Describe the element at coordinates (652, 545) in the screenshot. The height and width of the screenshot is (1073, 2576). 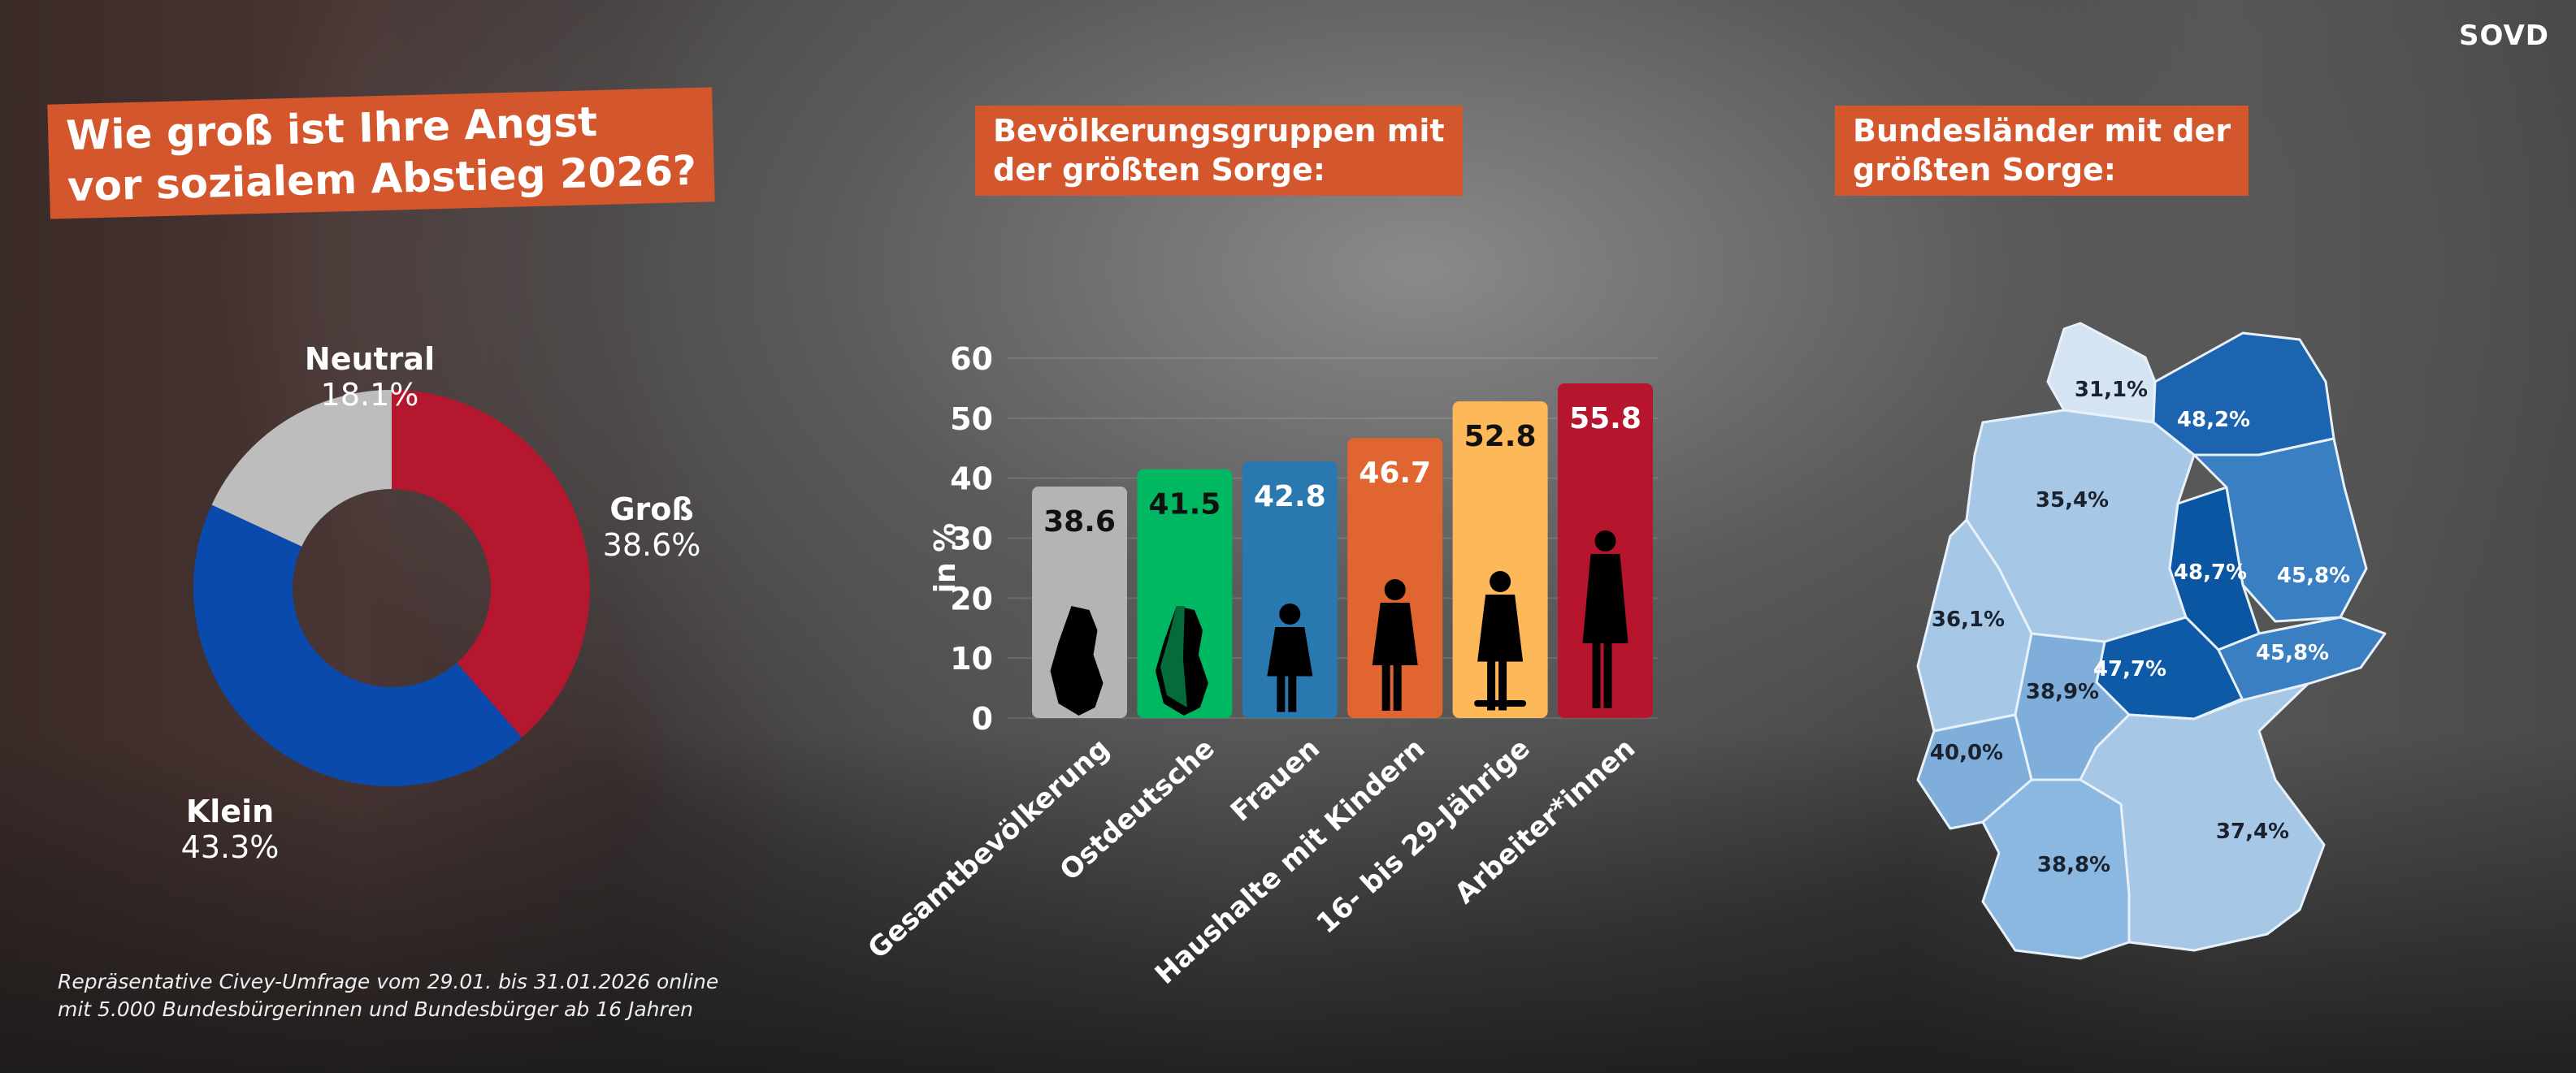
I see `donut-value: 38.6%` at that location.